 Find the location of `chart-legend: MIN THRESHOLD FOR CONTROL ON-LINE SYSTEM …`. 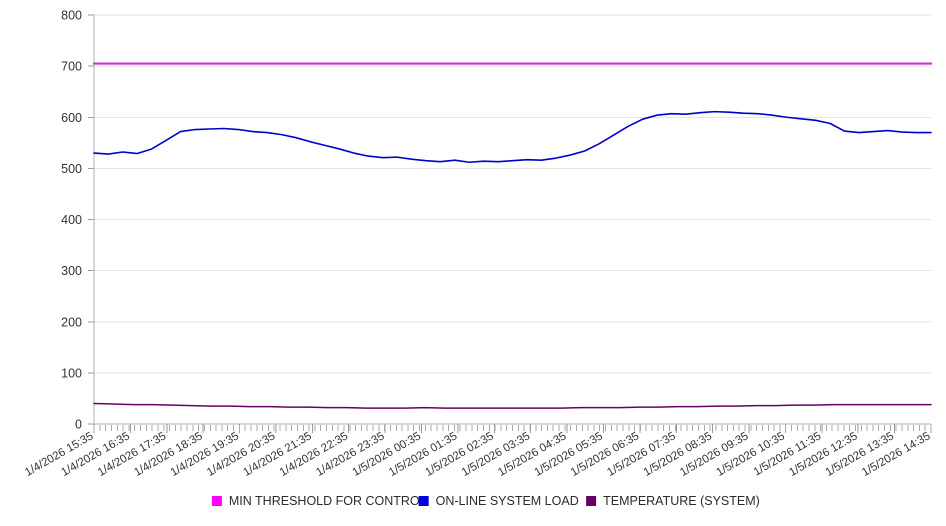

chart-legend: MIN THRESHOLD FOR CONTROL ON-LINE SYSTEM … is located at coordinates (485, 501).